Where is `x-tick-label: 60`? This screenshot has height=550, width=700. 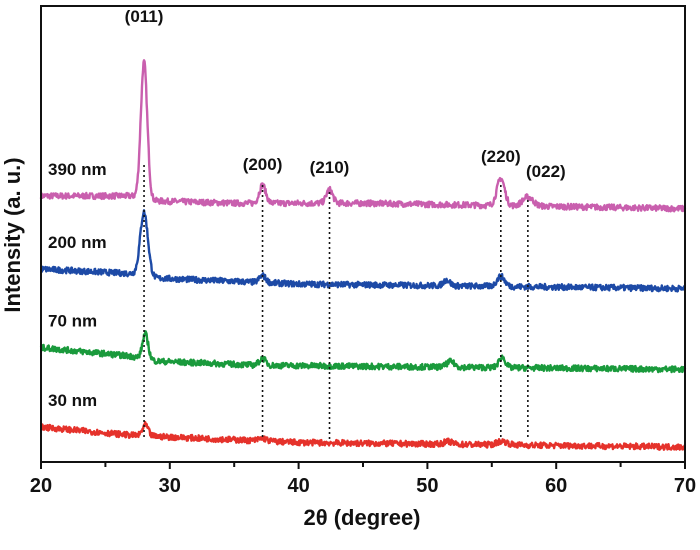 x-tick-label: 60 is located at coordinates (556, 486).